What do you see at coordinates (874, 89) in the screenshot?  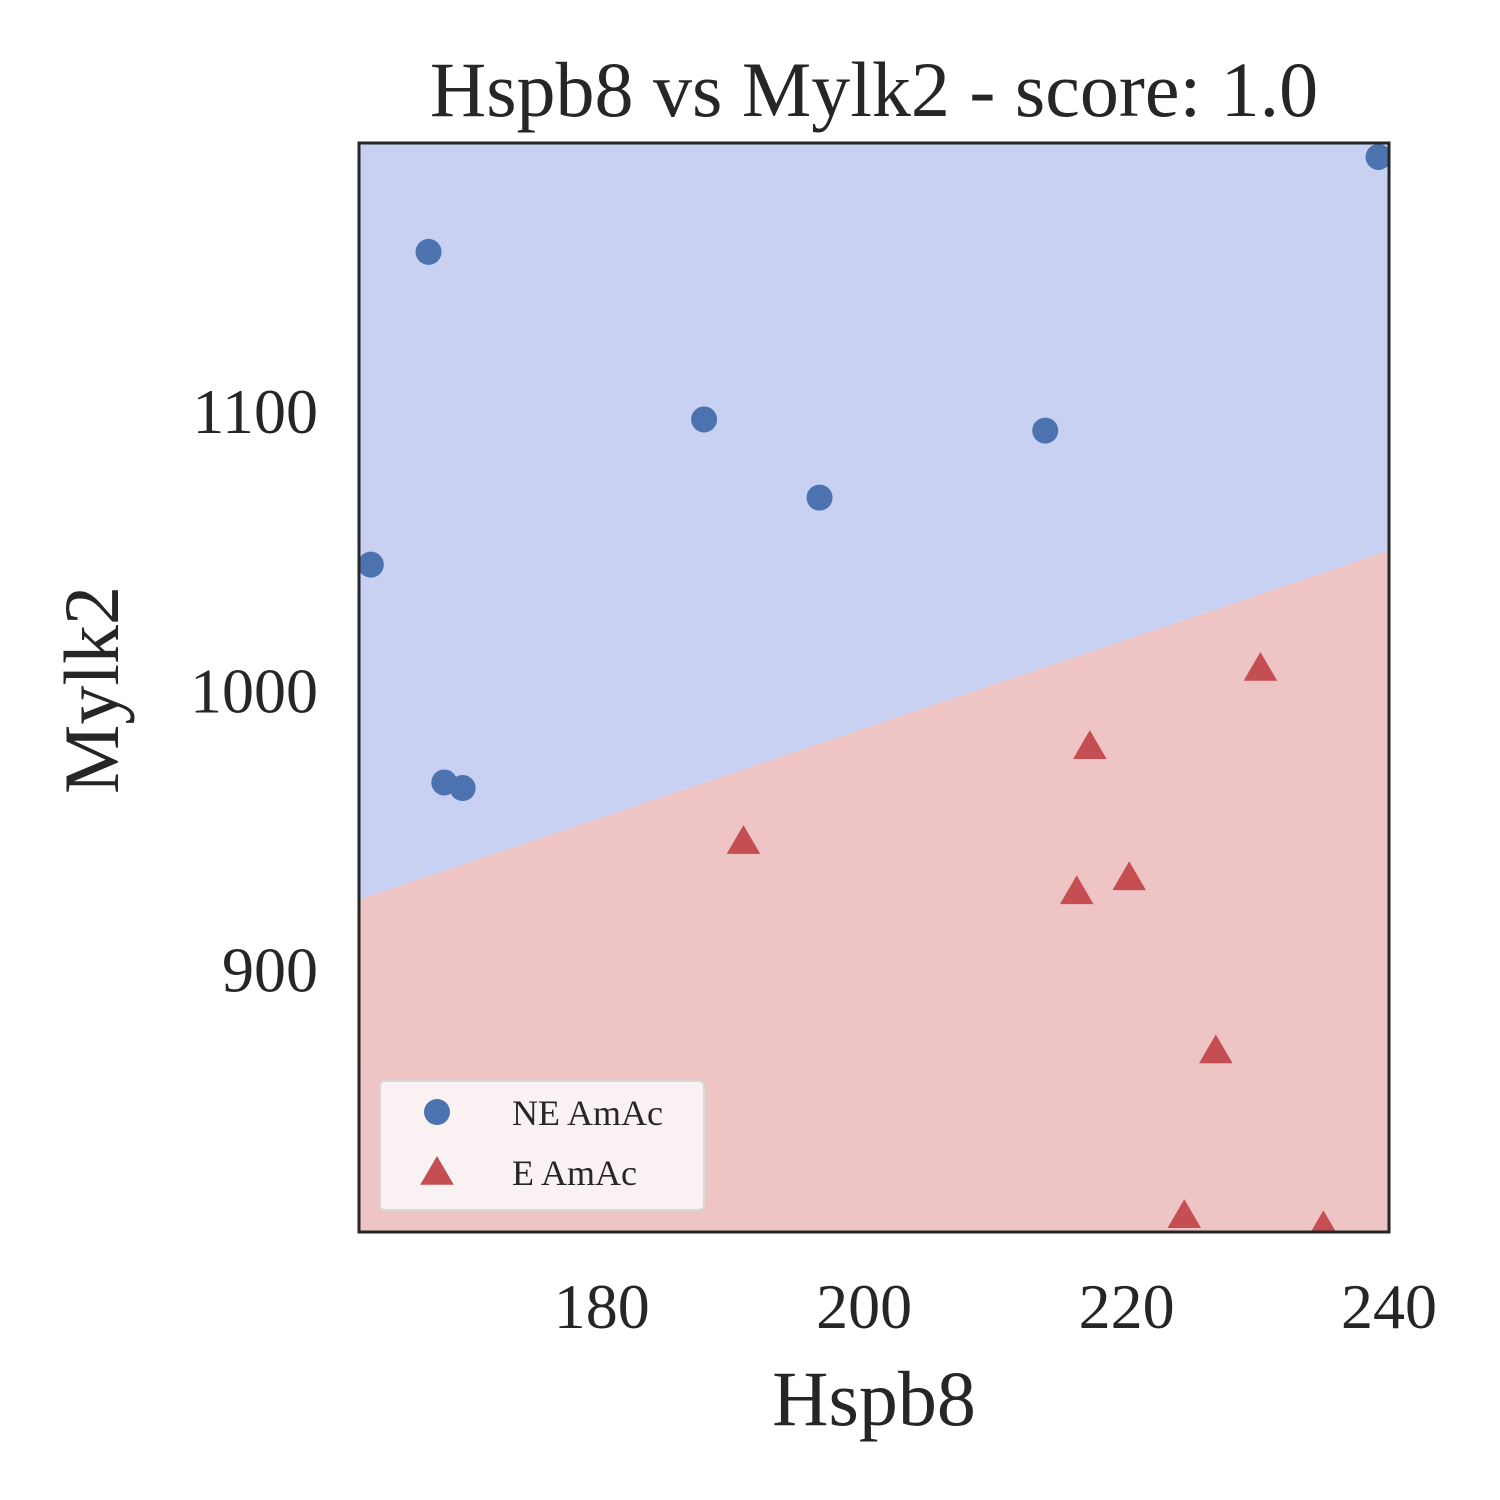 I see `chart-title: Hspb8 vs Mylk2 - score: 1.0` at bounding box center [874, 89].